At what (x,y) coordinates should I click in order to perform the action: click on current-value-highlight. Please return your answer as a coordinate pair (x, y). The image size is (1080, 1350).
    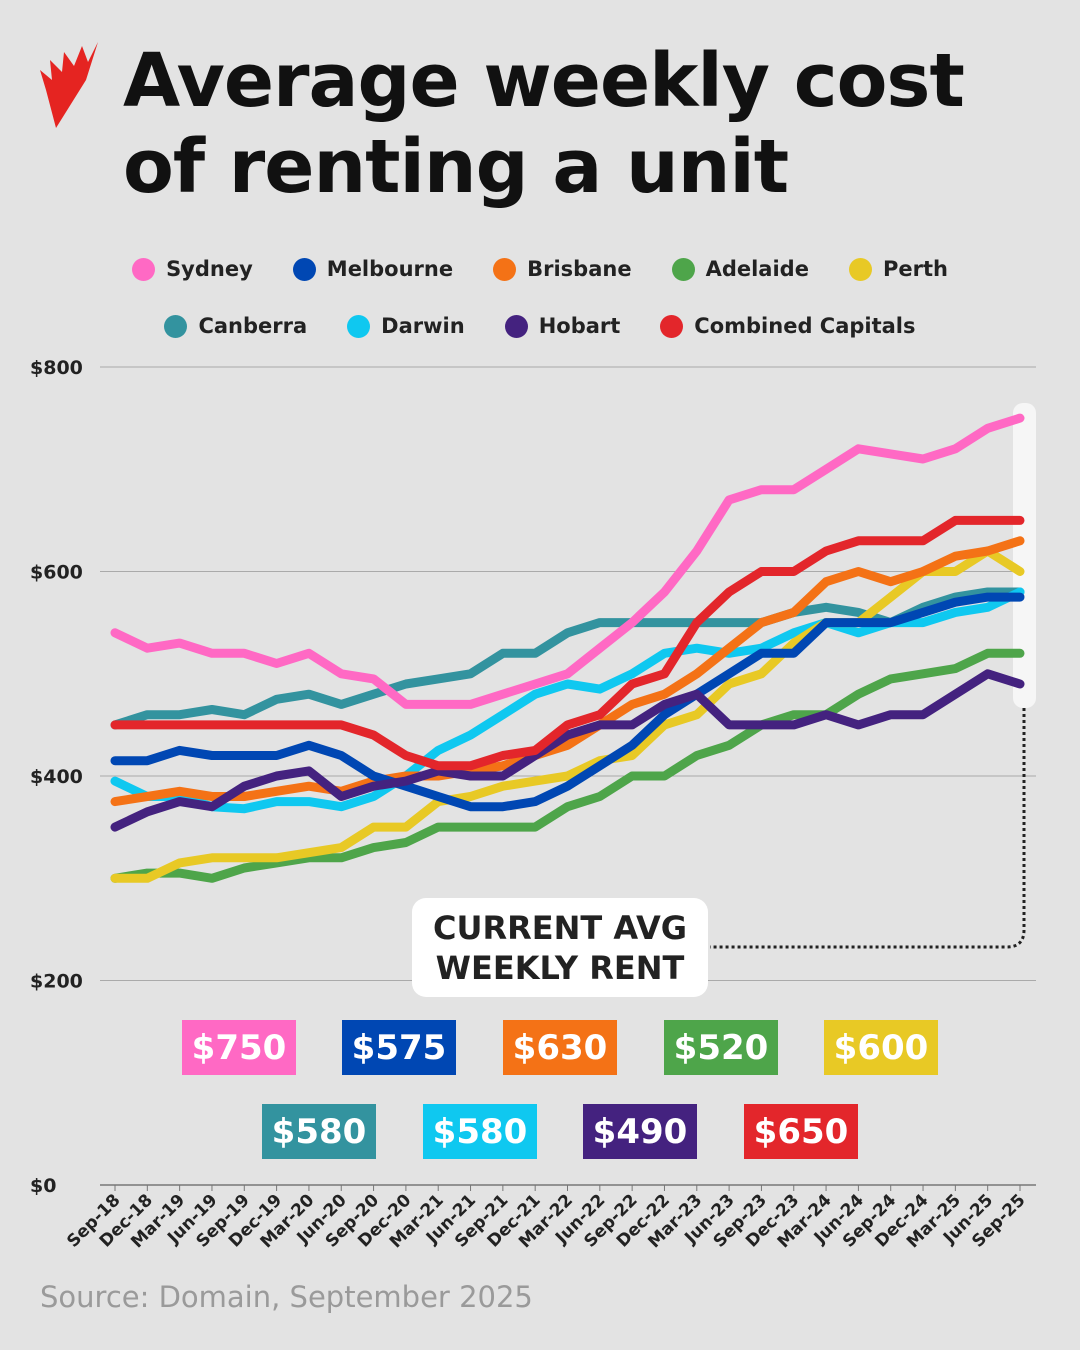
    Looking at the image, I should click on (1024, 555).